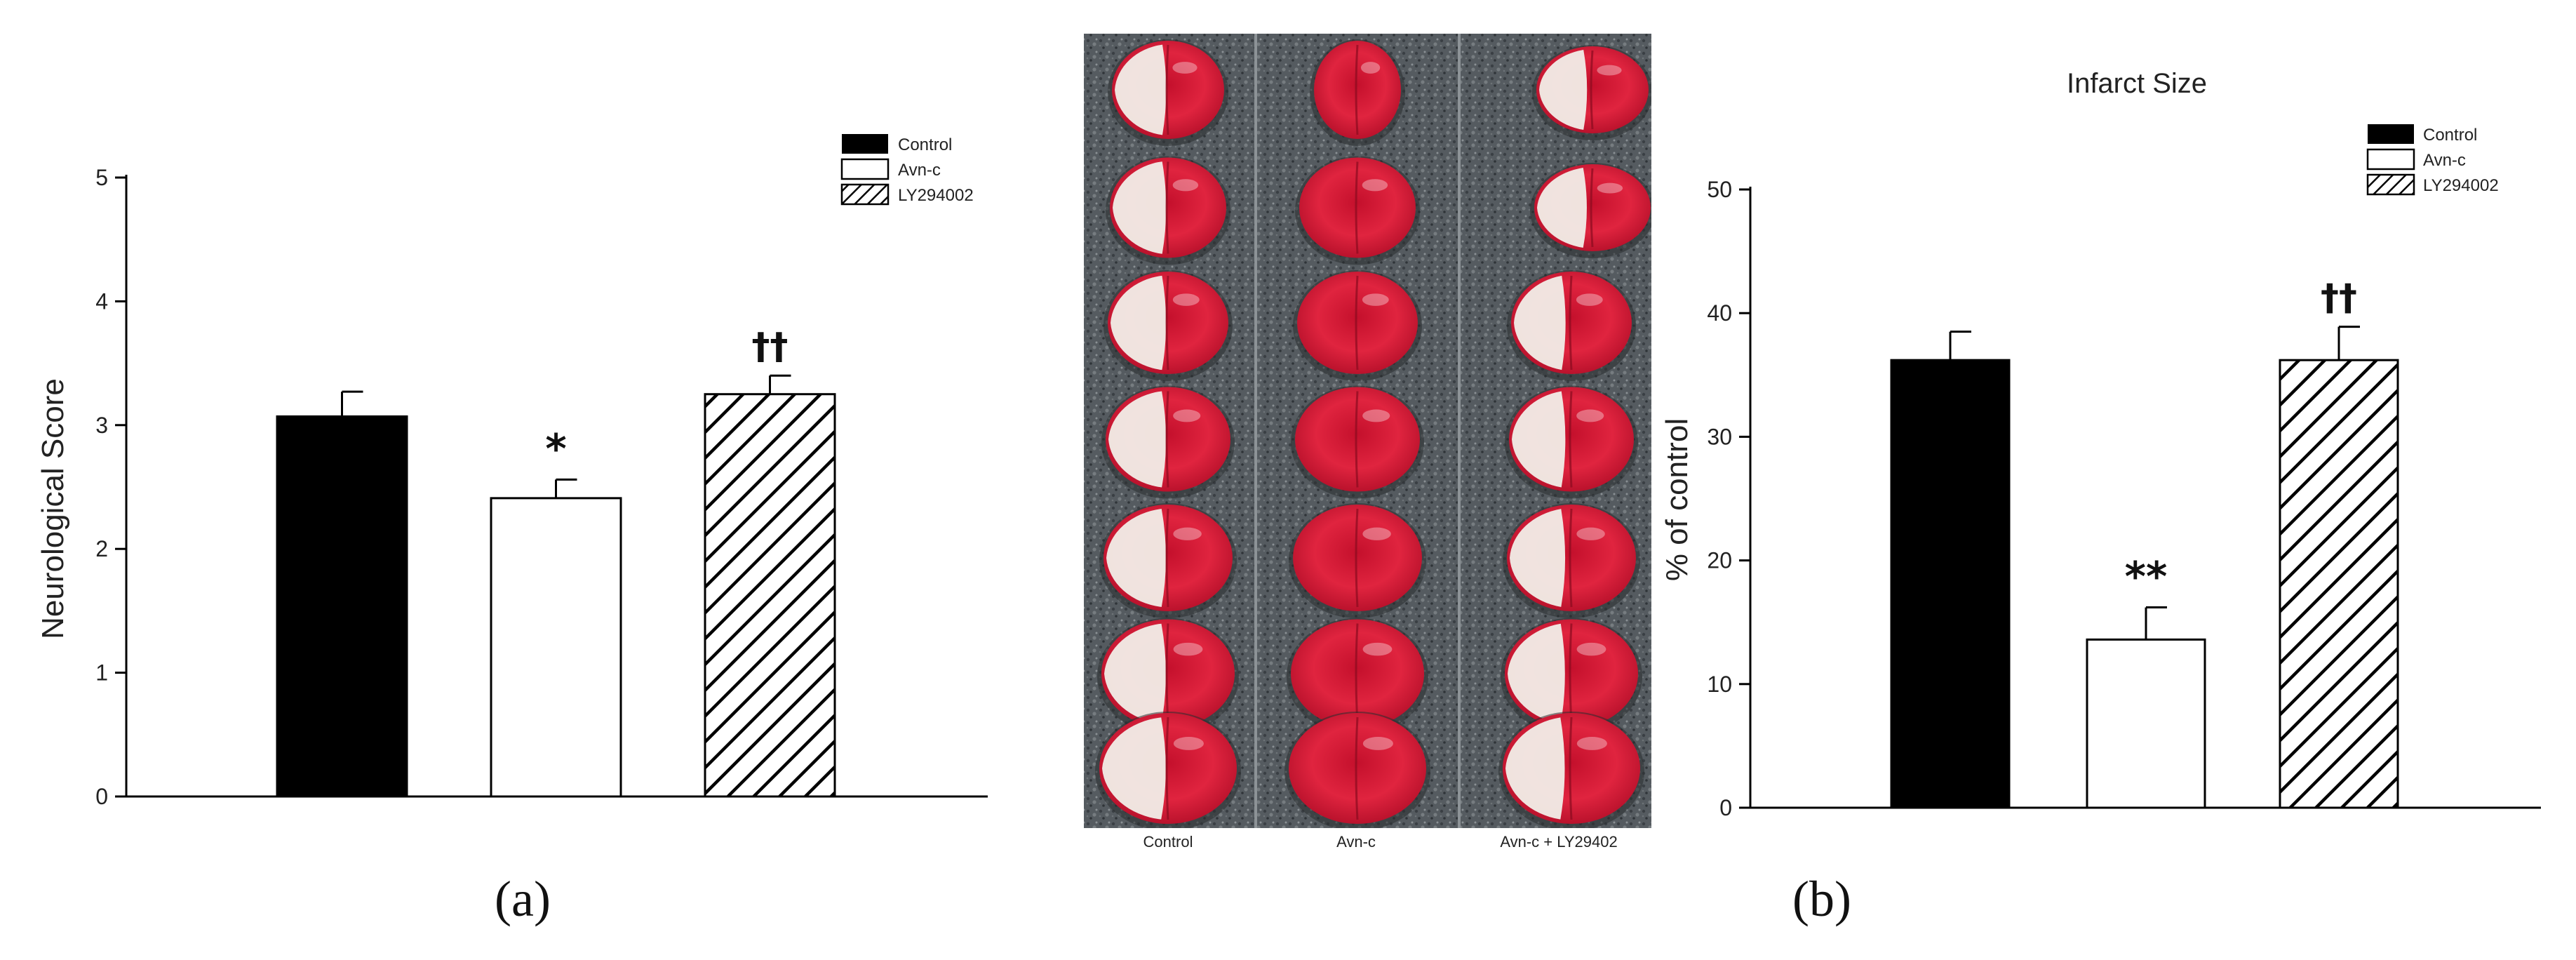 The width and height of the screenshot is (2576, 960). Describe the element at coordinates (1719, 560) in the screenshot. I see `y-tick-label: 20` at that location.